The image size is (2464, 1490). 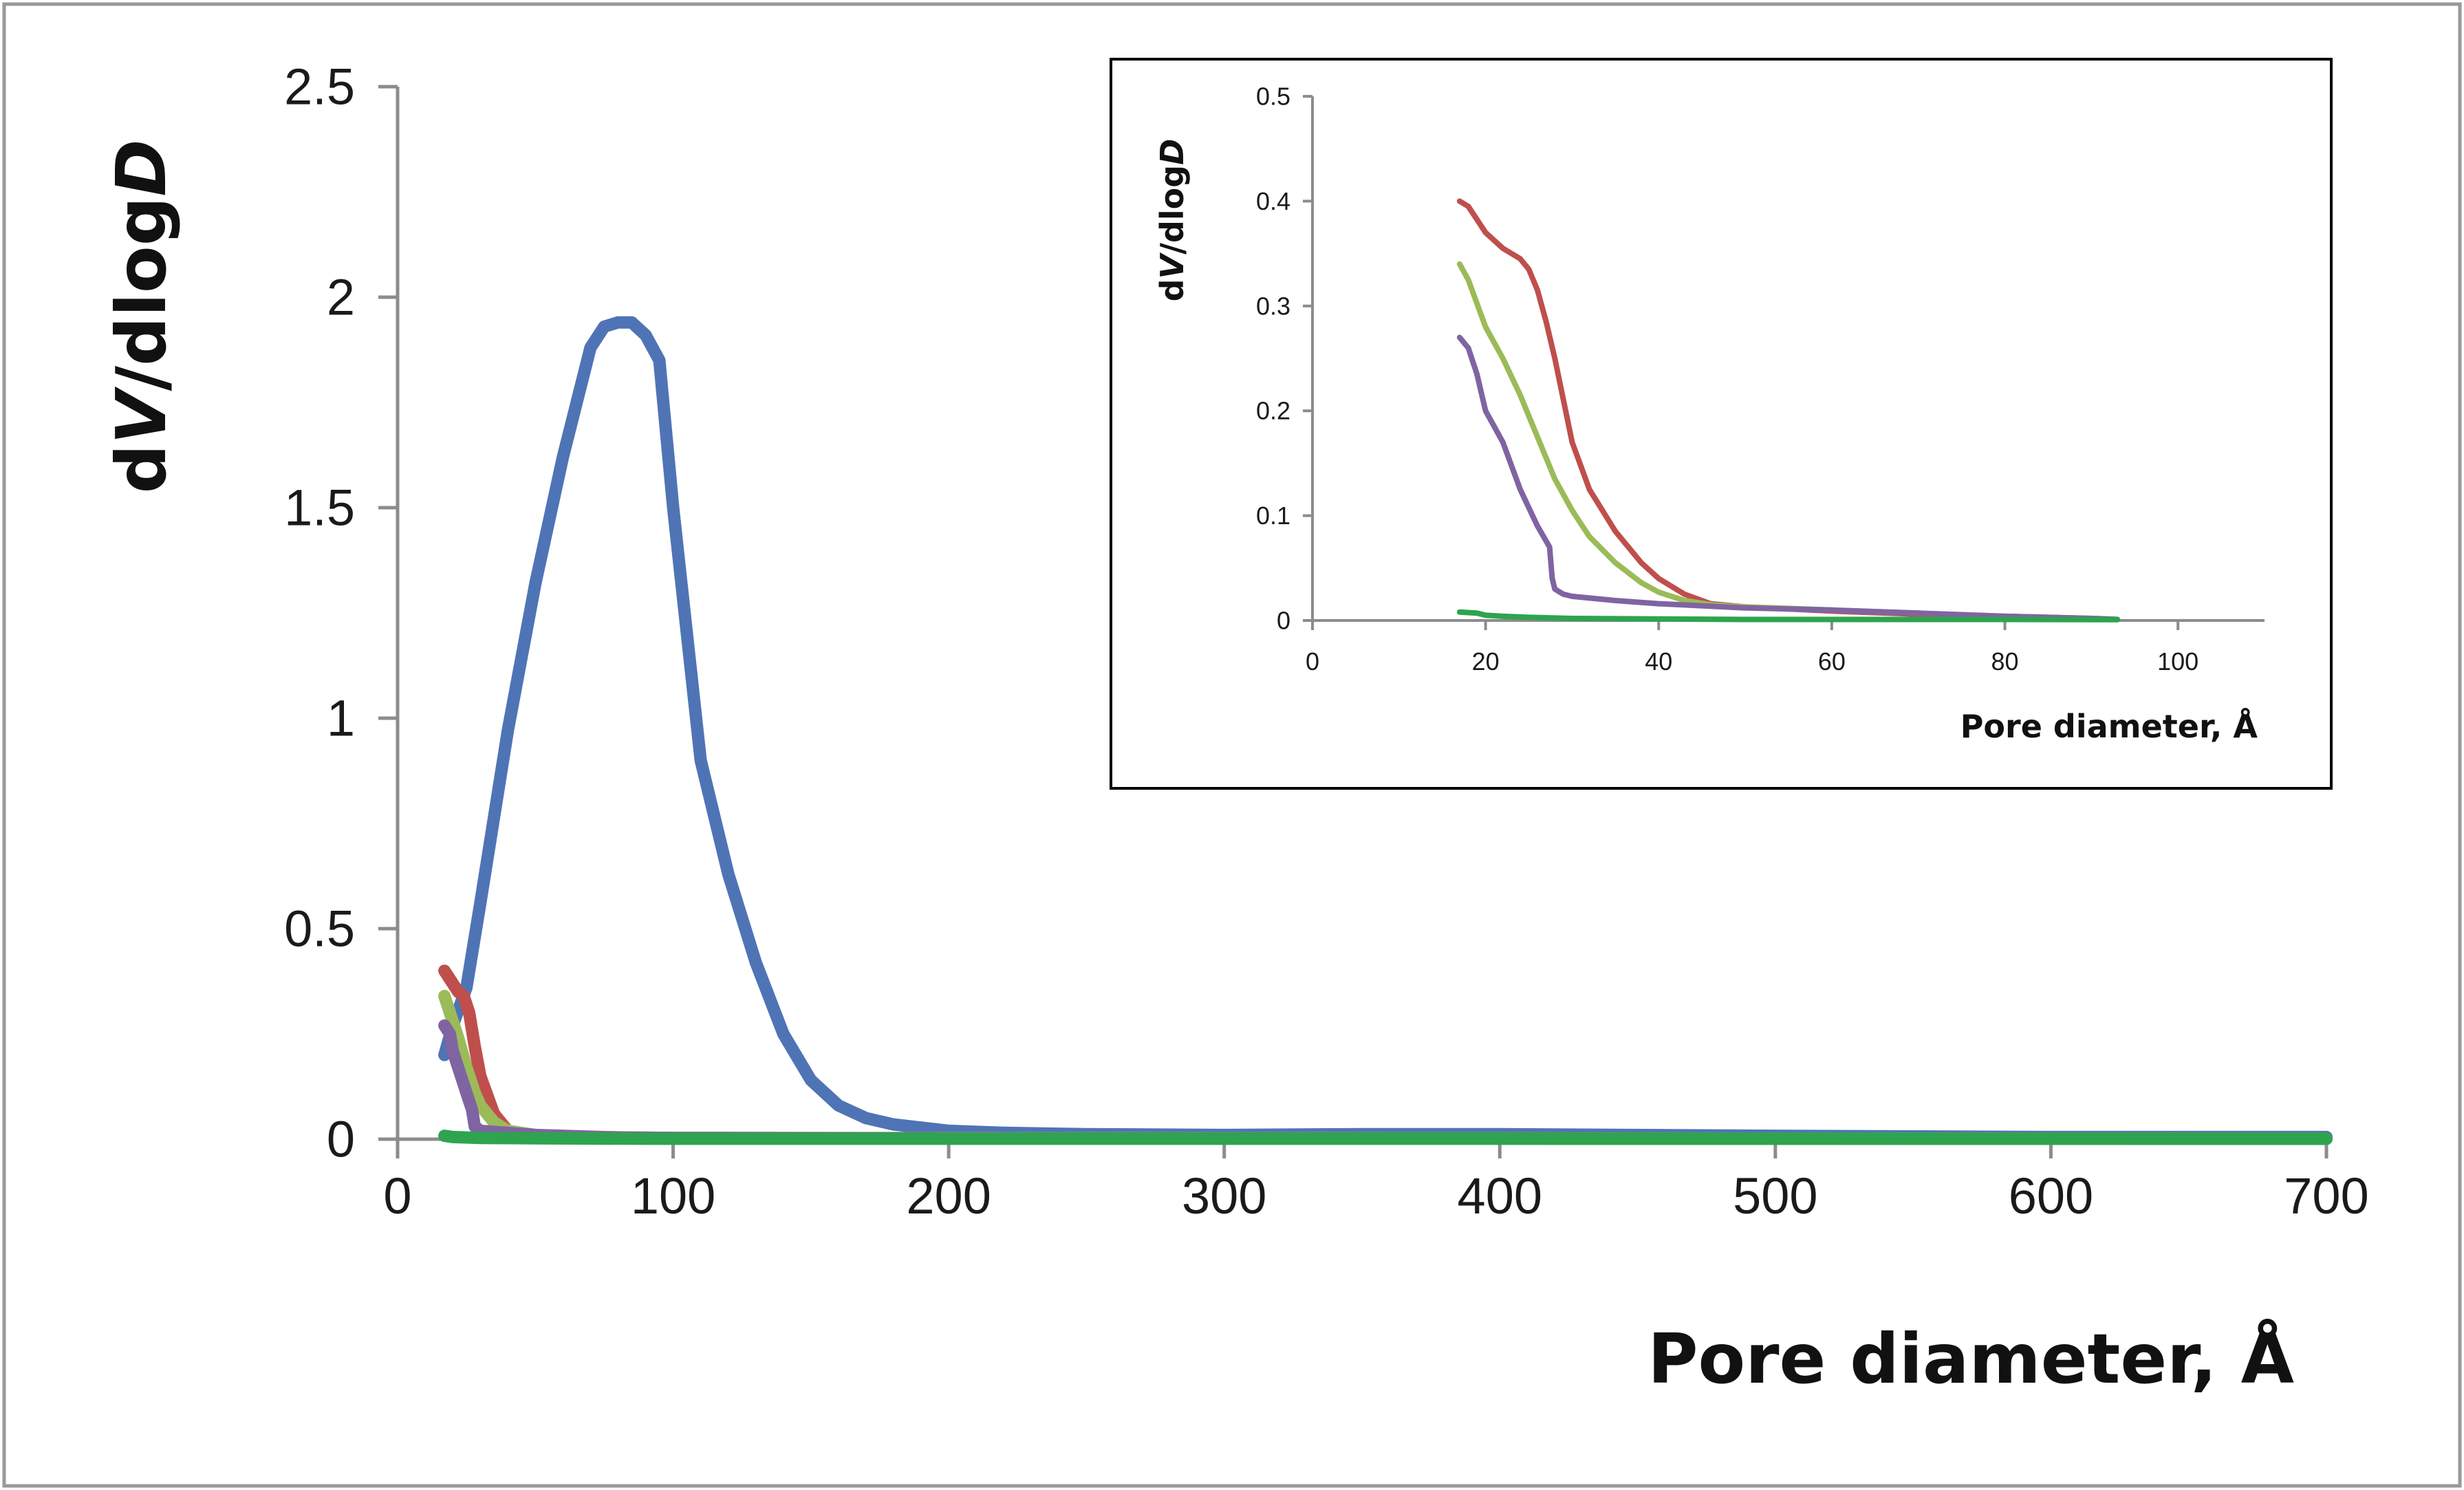 What do you see at coordinates (1273, 201) in the screenshot?
I see `inset-y-tick-label: 0.4` at bounding box center [1273, 201].